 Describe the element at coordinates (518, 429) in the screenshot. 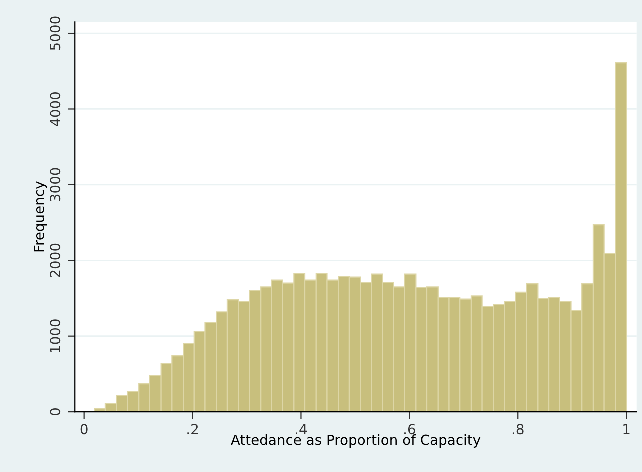

I see `x-tick-label: .8` at that location.